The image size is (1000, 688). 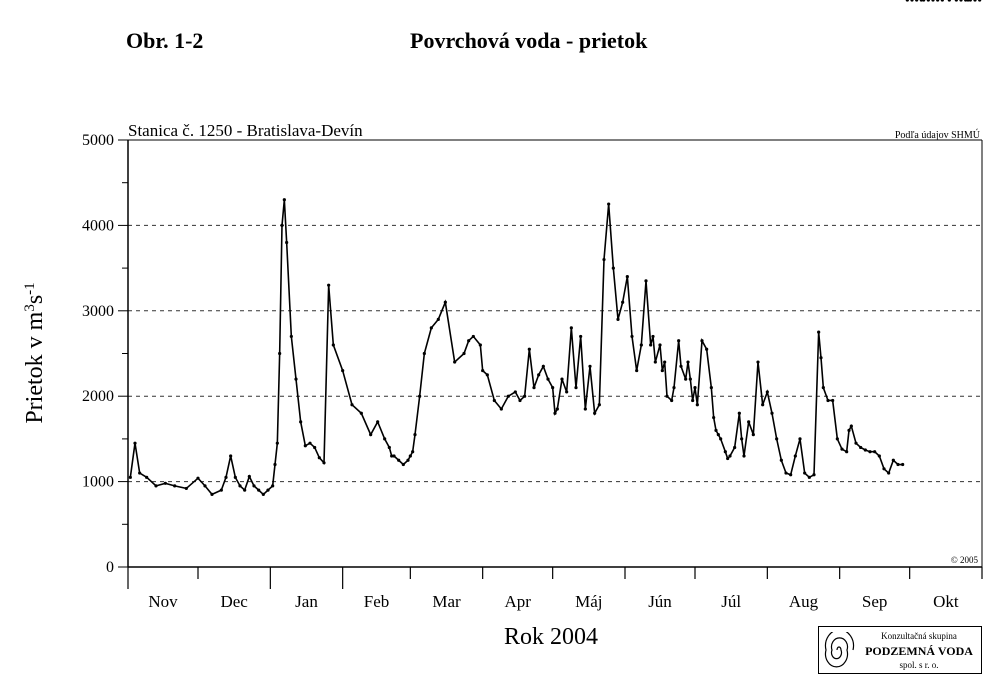 What do you see at coordinates (588, 601) in the screenshot?
I see `x-tick-label: Máj` at bounding box center [588, 601].